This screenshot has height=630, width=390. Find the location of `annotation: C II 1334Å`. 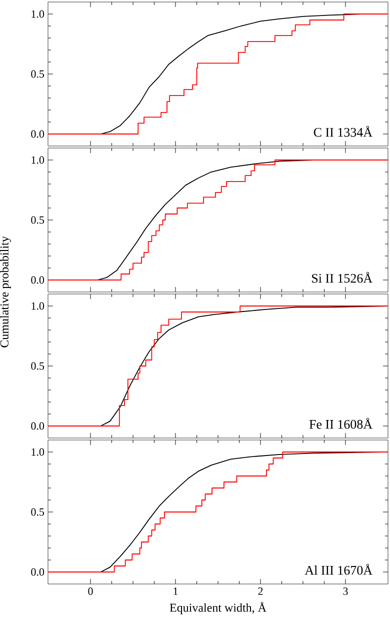

annotation: C II 1334Å is located at coordinates (343, 131).